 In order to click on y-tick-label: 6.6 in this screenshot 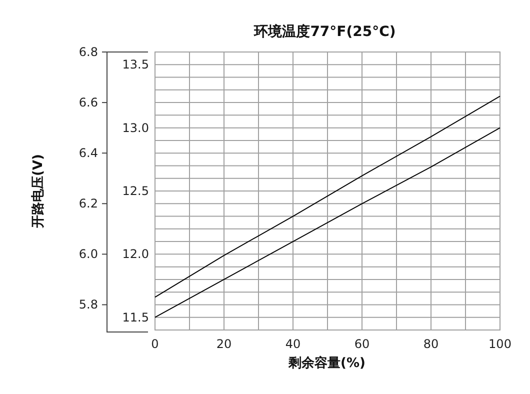, I will do `click(88, 103)`.